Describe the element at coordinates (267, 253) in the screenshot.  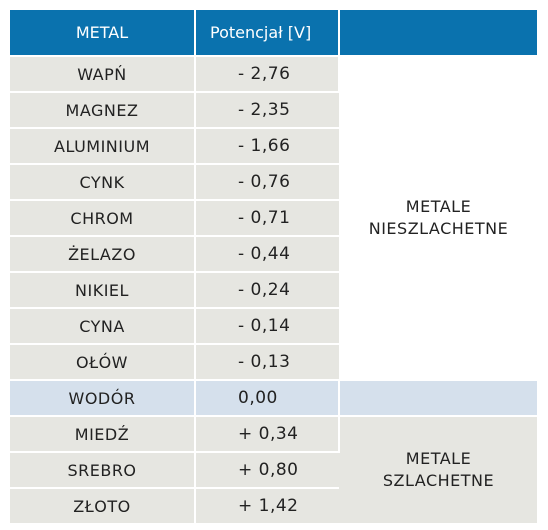
I see `potential-value: - 0,44` at that location.